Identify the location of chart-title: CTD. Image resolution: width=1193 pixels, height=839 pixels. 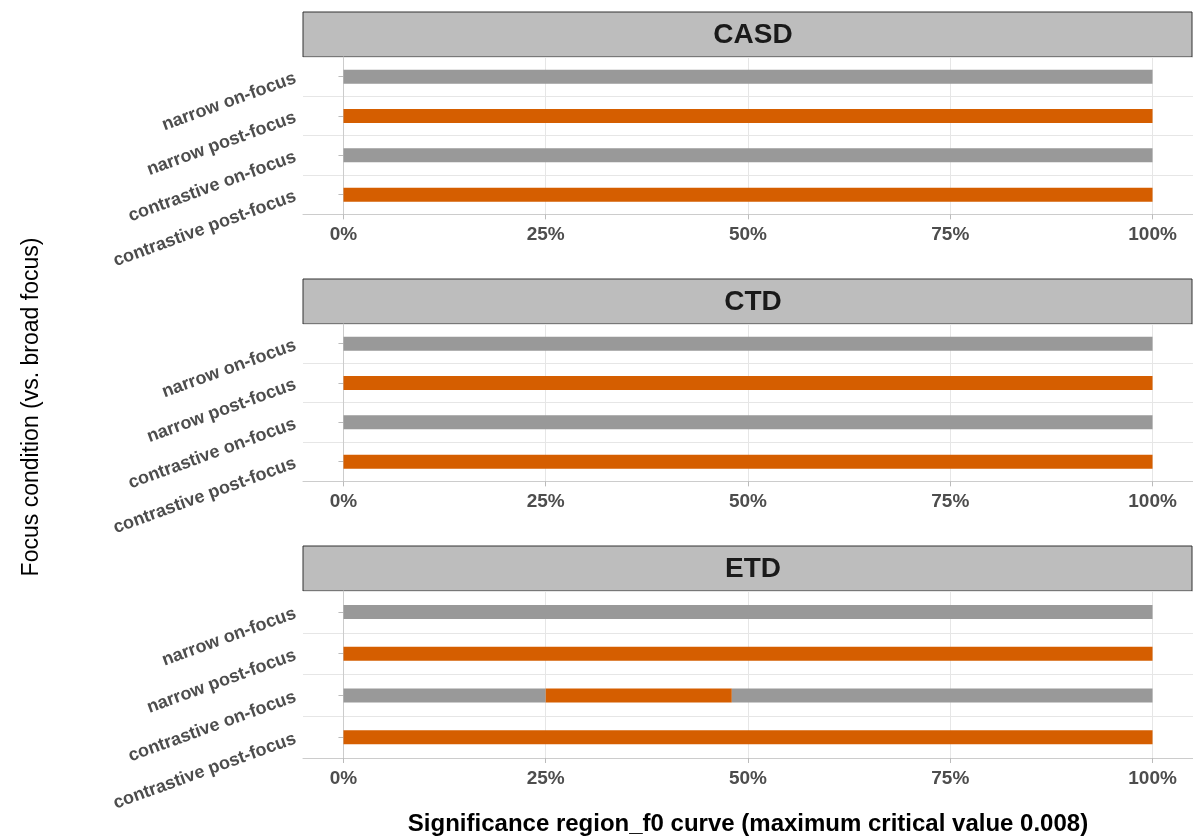
(753, 300).